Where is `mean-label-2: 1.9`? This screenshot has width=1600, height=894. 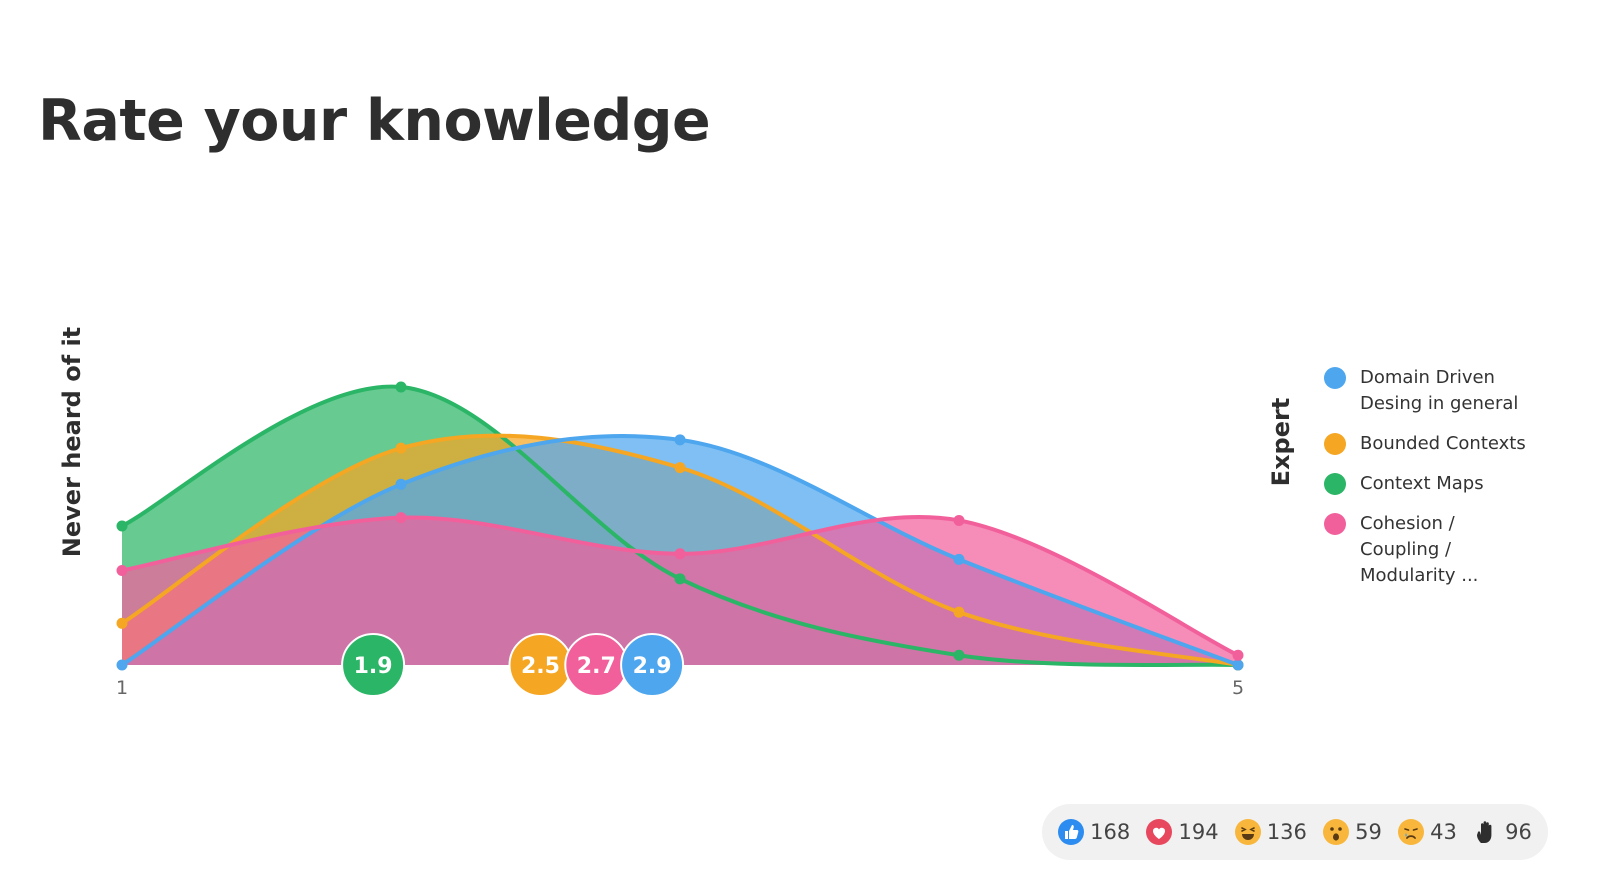 mean-label-2: 1.9 is located at coordinates (373, 666).